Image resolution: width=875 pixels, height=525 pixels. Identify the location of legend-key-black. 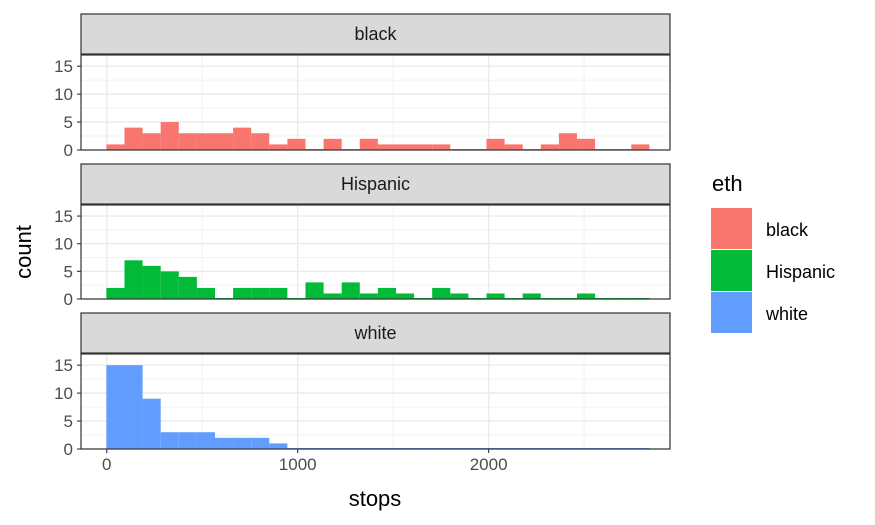
(731, 228).